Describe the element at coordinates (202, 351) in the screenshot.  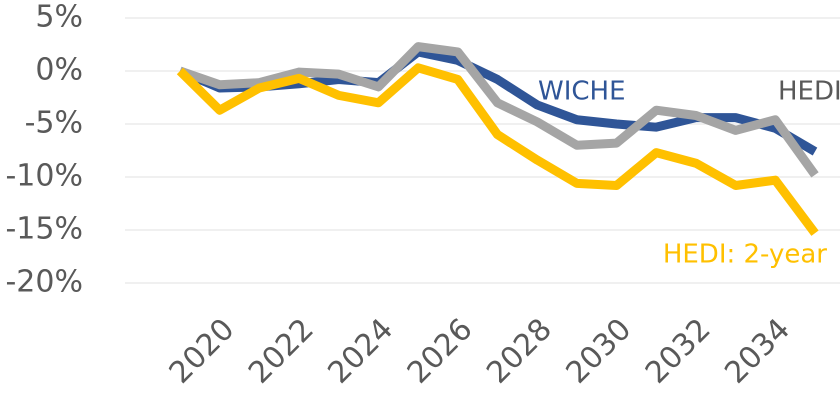
I see `x-tick-label: 2020` at that location.